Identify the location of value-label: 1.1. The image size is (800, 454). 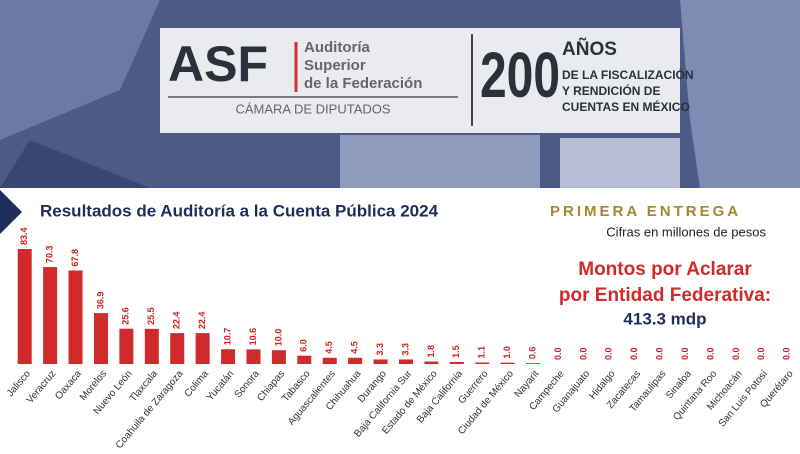
(482, 352).